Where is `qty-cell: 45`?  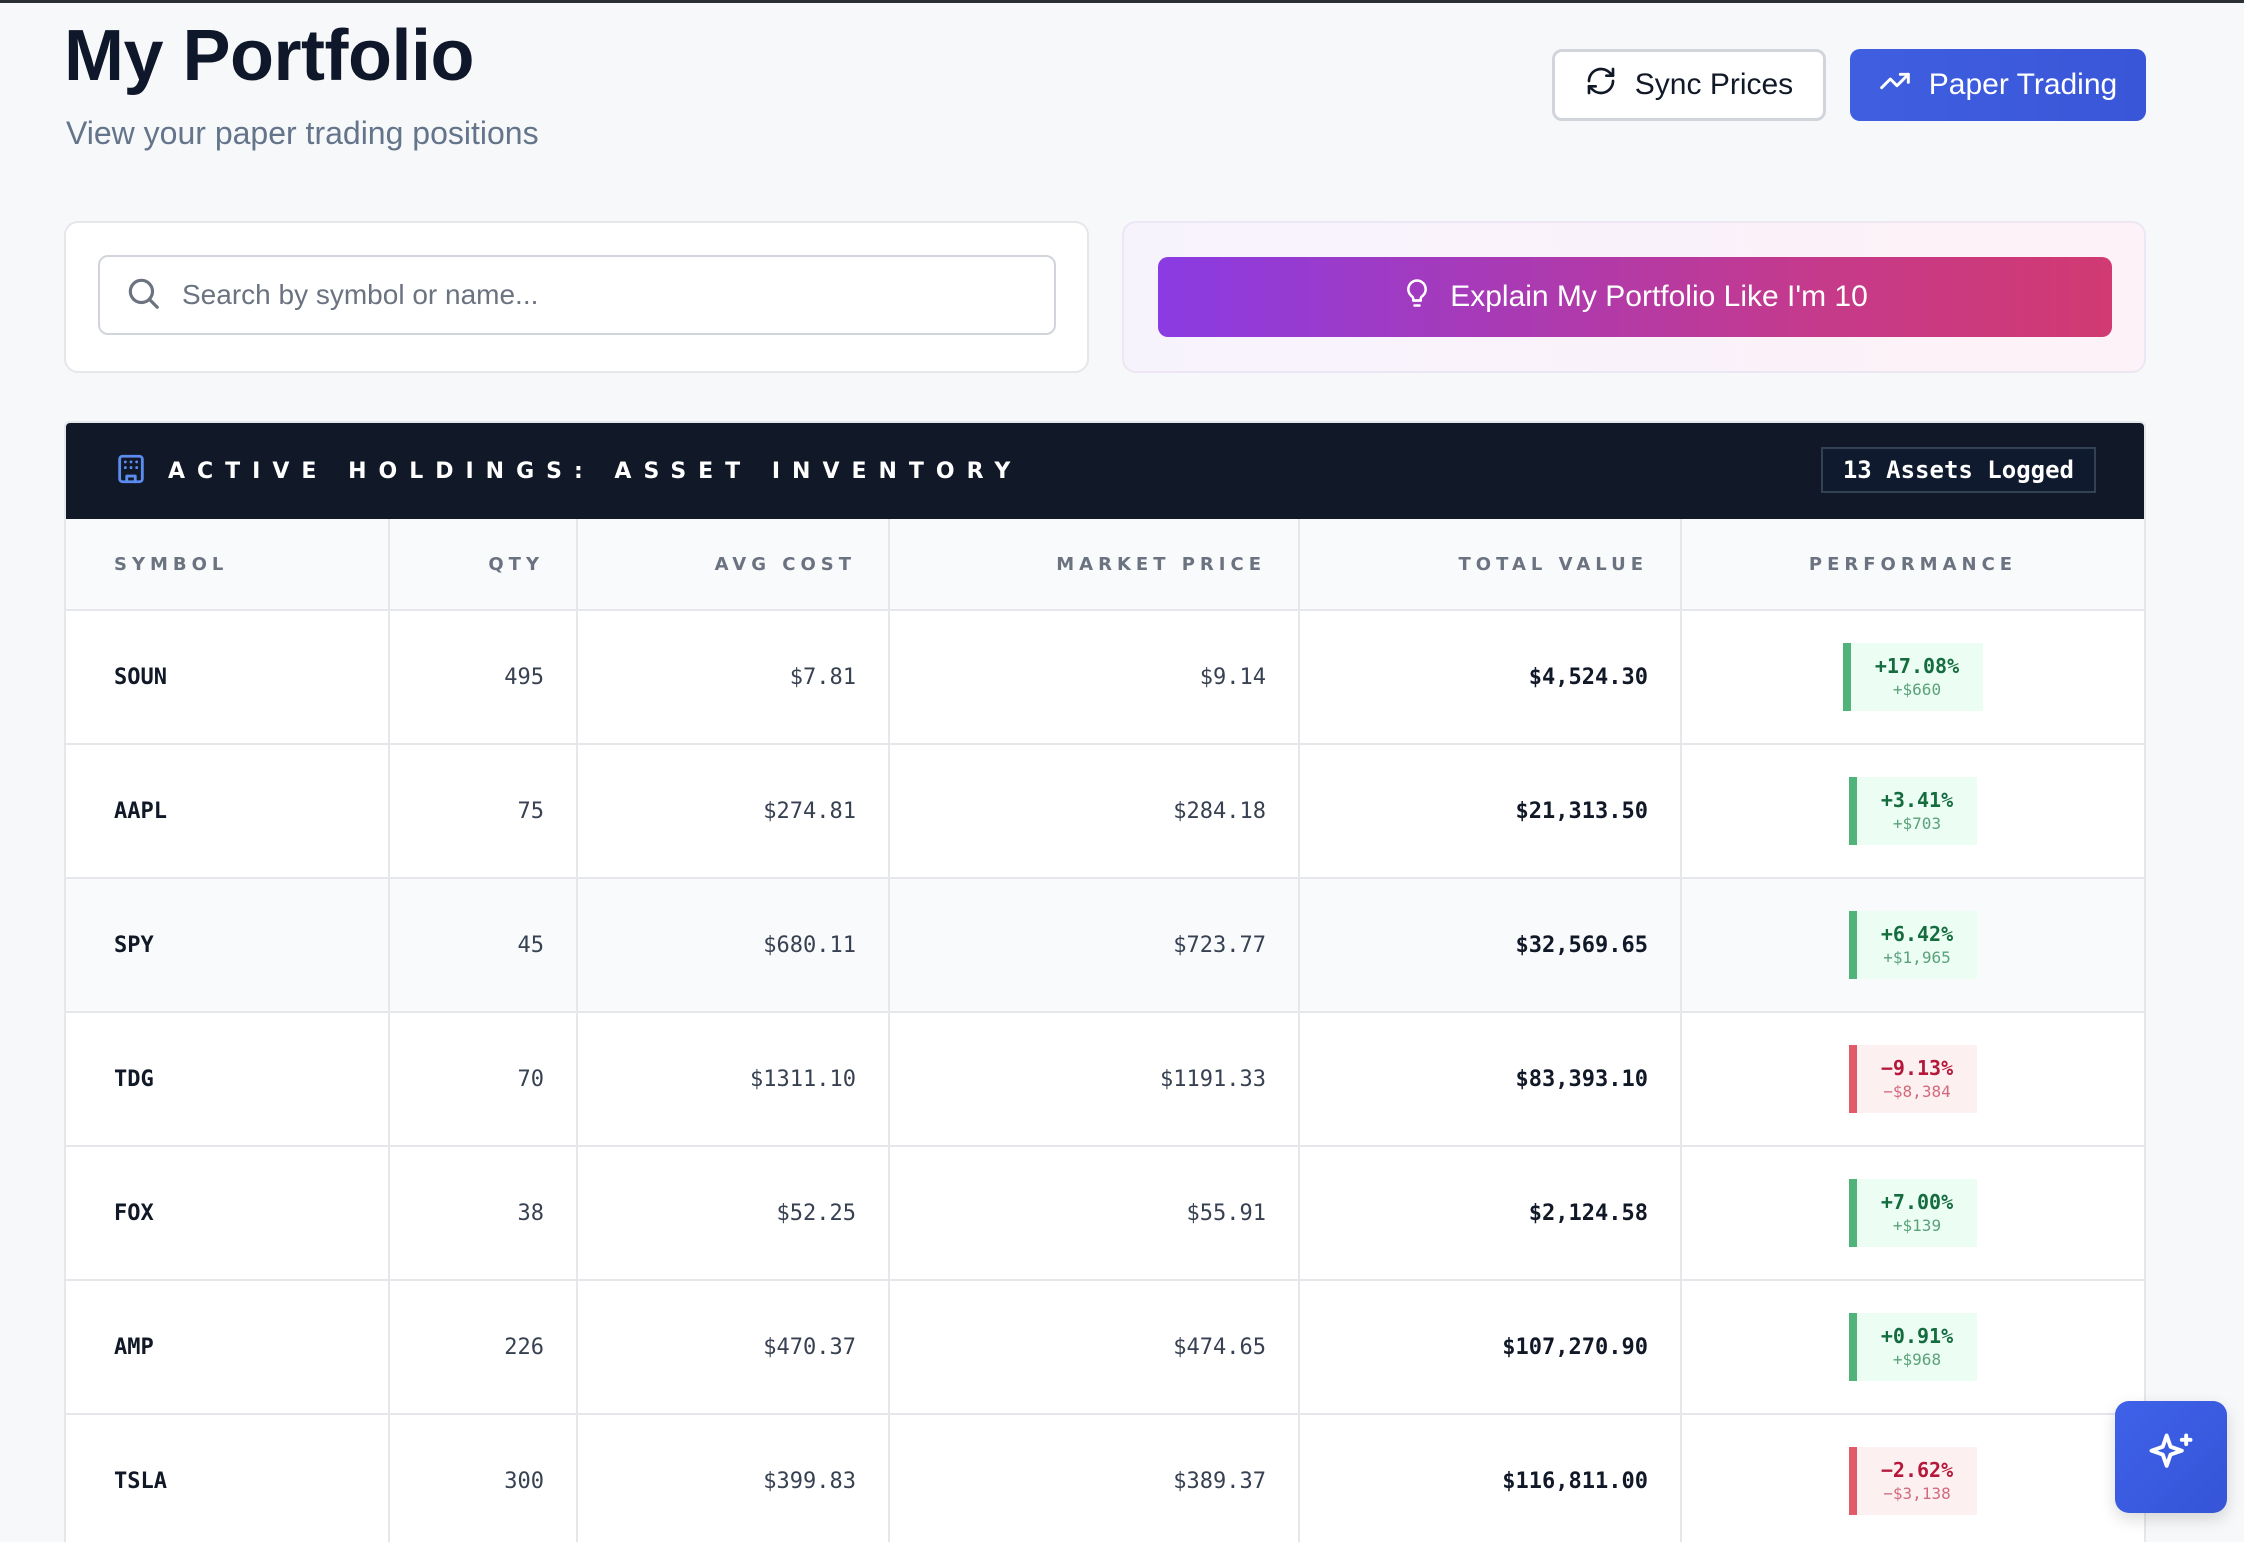
qty-cell: 45 is located at coordinates (484, 945).